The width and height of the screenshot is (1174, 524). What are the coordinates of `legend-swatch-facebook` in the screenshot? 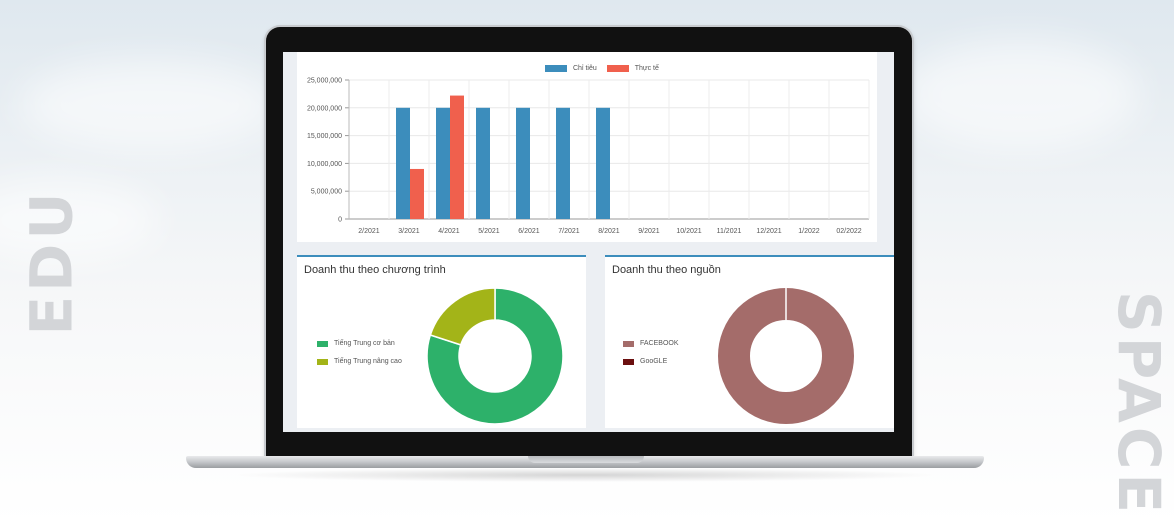 It's located at (628, 343).